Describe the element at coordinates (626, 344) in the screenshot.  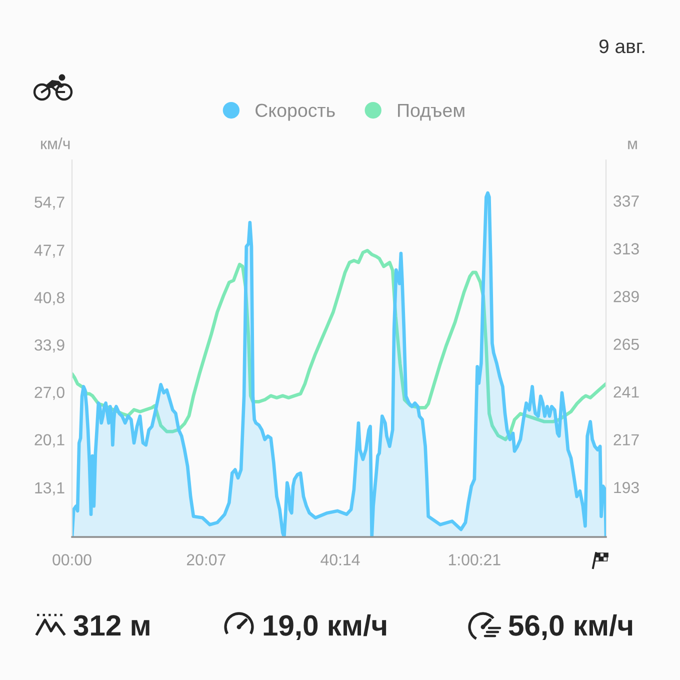
I see `y2-tick-label: 265` at that location.